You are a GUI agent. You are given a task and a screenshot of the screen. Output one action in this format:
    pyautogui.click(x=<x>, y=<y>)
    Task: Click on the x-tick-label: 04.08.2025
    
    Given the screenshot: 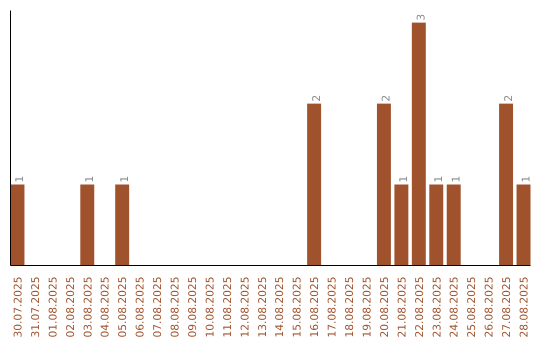 What is the action you would take?
    pyautogui.click(x=105, y=307)
    